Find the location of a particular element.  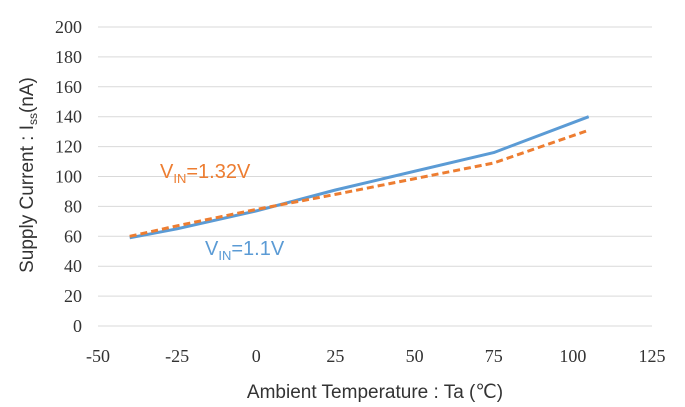

series-label-vin-1-1v: VIN=1.1V is located at coordinates (245, 250).